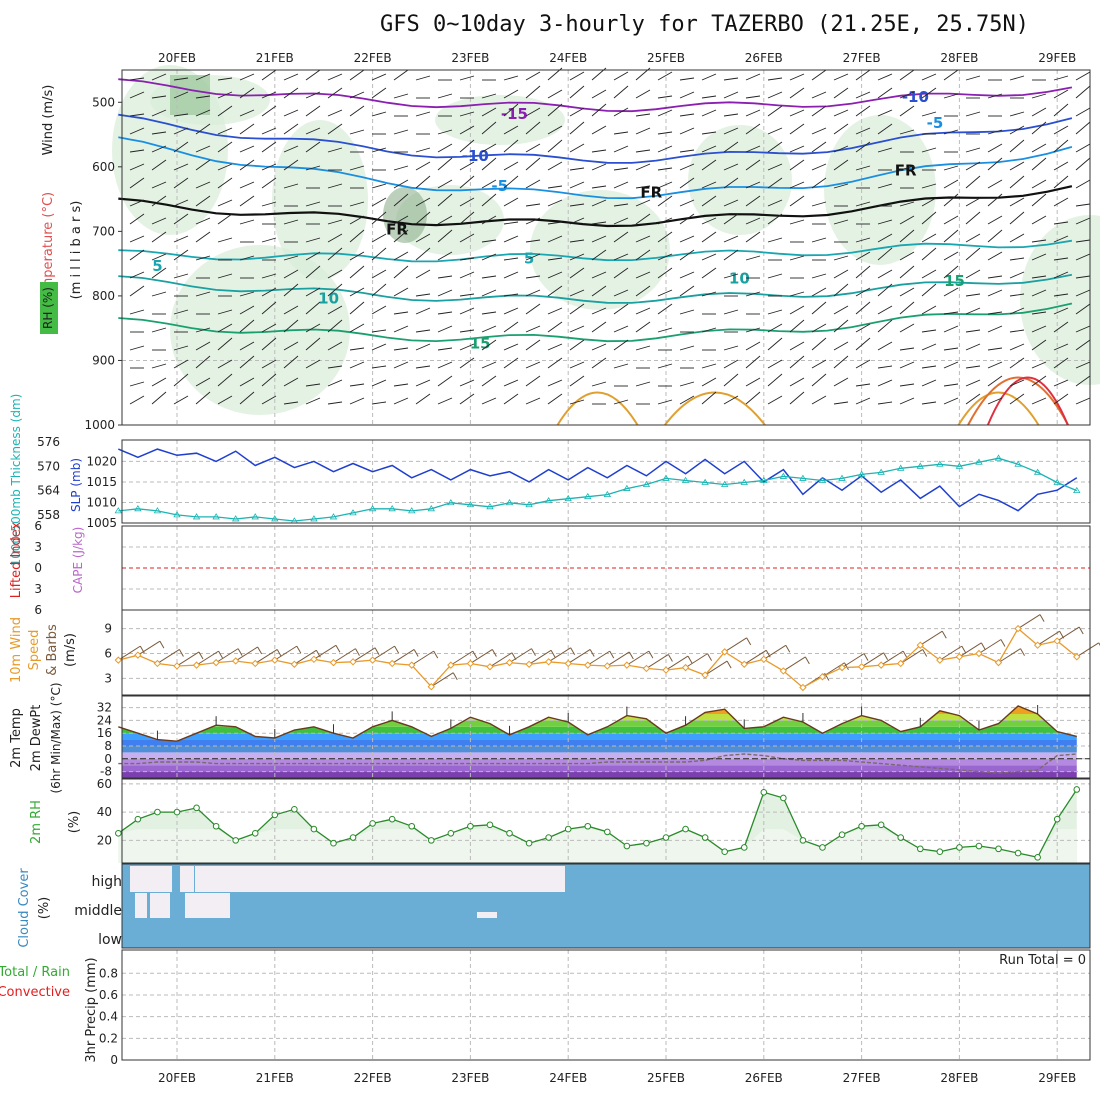 Image resolution: width=1100 pixels, height=1100 pixels. Describe the element at coordinates (49, 308) in the screenshot. I see `rh-legend-swatch` at that location.